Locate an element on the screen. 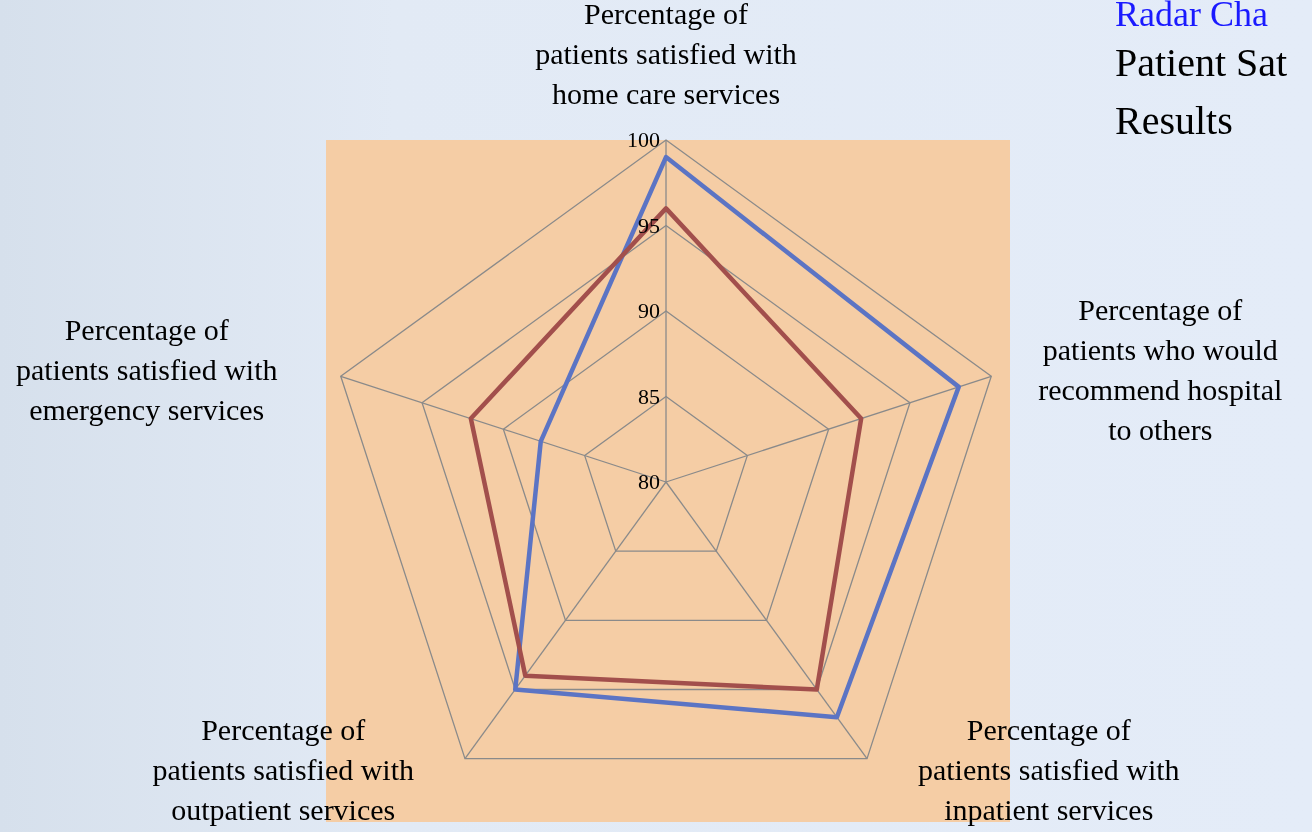 The image size is (1312, 832). y-tick-label: 80 is located at coordinates (649, 481).